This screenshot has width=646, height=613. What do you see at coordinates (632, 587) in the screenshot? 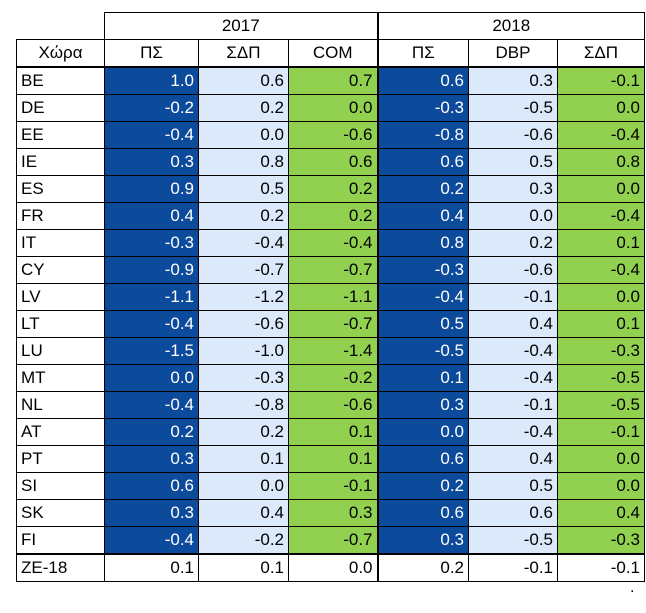
I see `trailing-period: .` at bounding box center [632, 587].